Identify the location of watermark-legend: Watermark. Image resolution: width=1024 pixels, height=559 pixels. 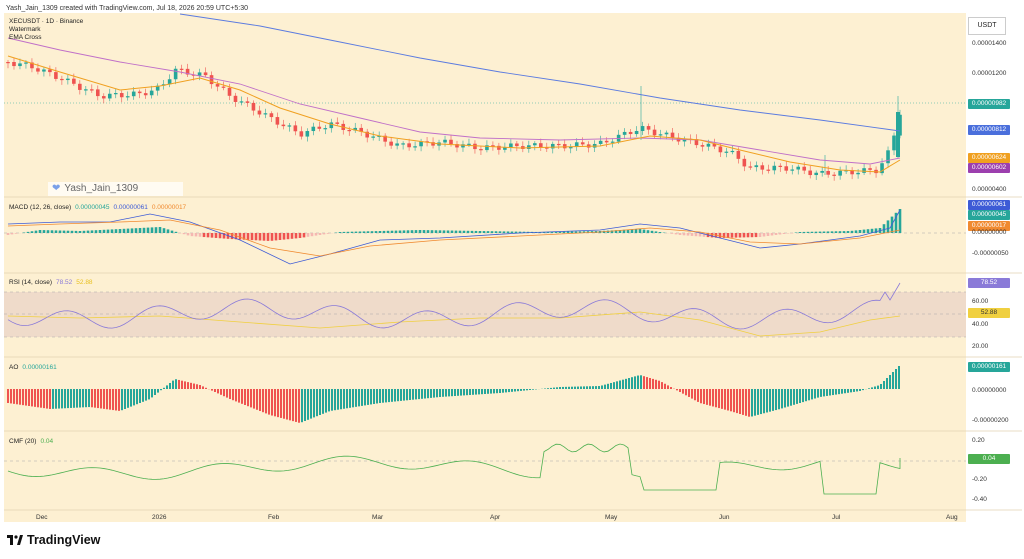
(25, 29).